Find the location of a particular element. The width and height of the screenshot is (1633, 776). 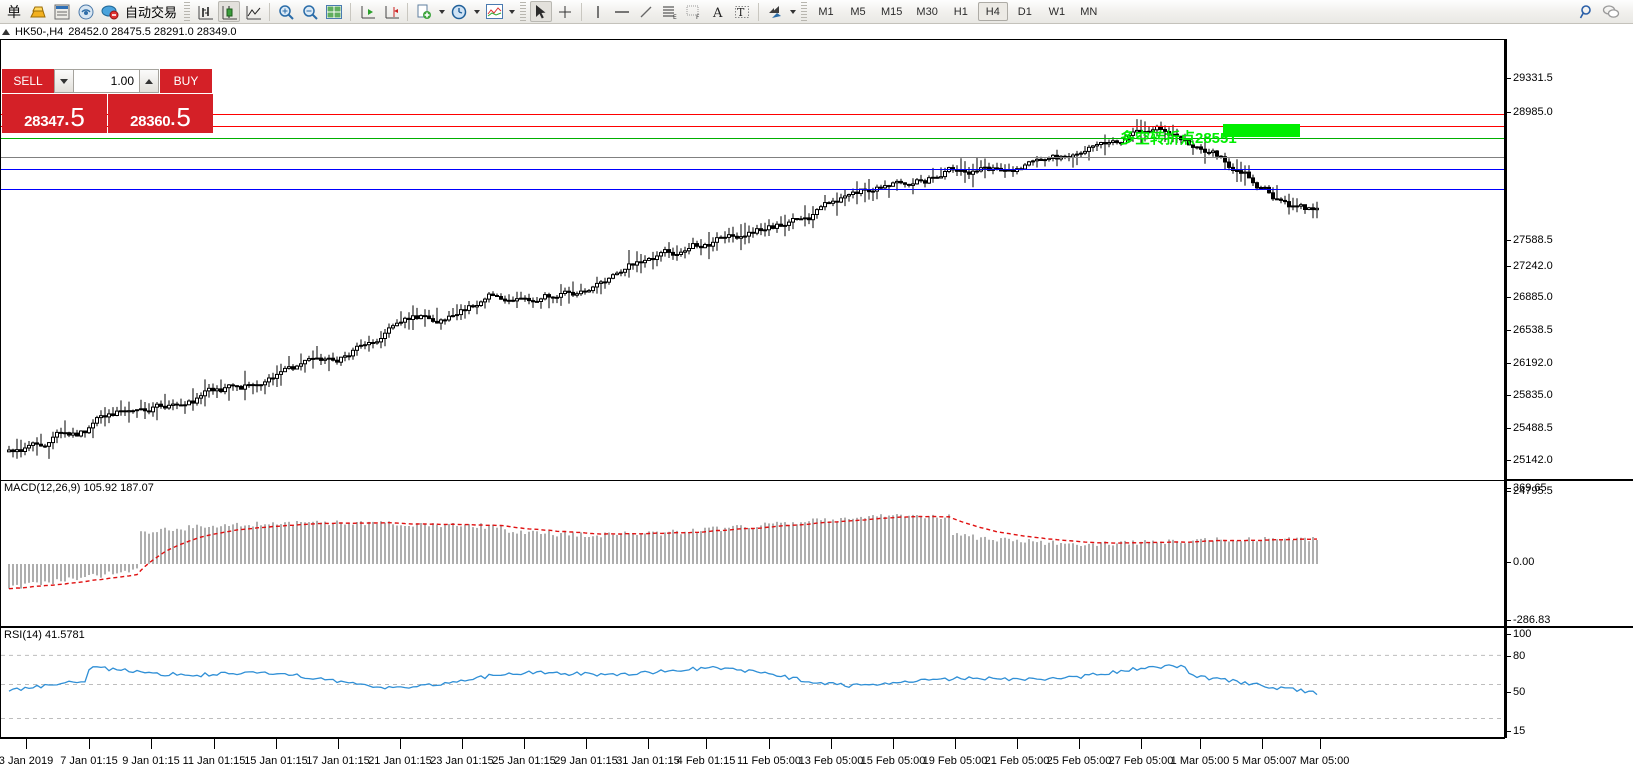

fibonacci-fan-icon: F is located at coordinates (694, 11).